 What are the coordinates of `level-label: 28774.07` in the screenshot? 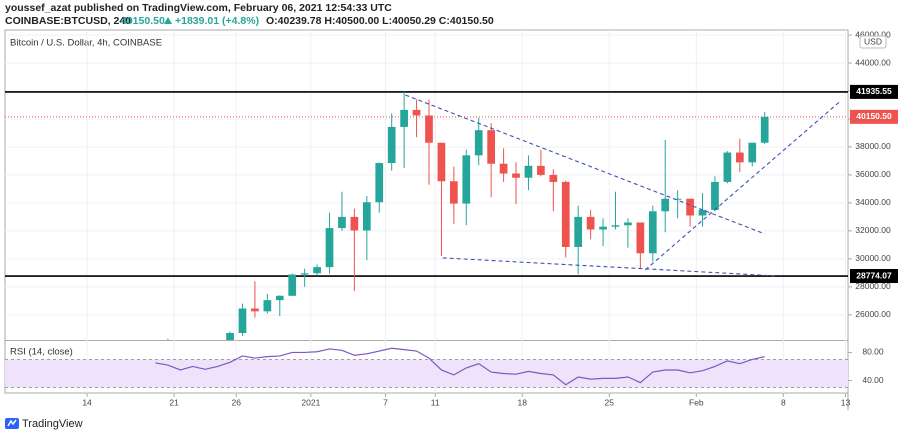 It's located at (874, 275).